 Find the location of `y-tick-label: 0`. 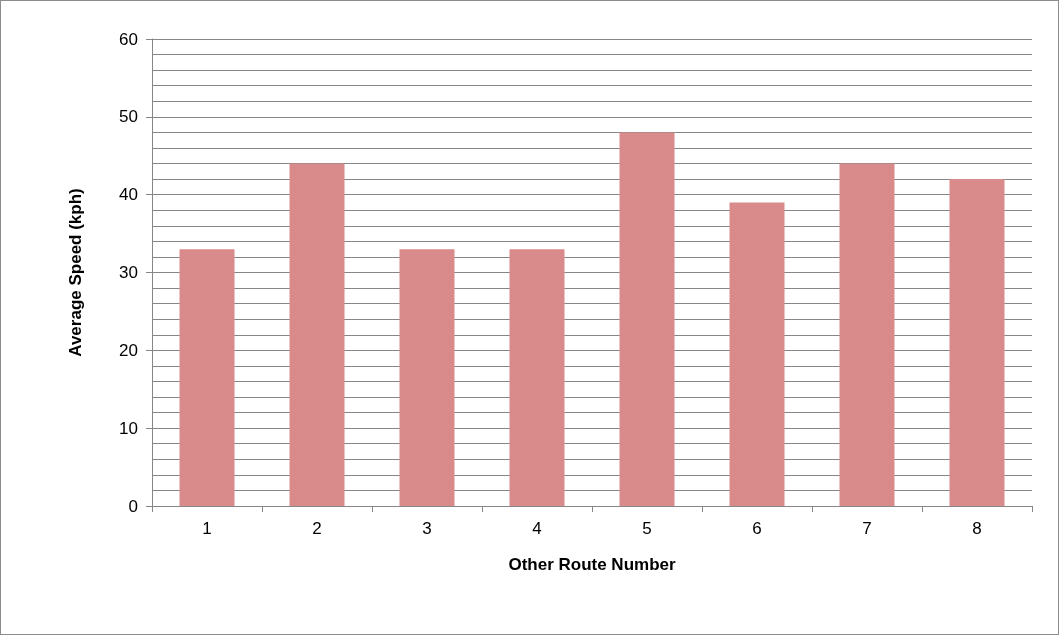

y-tick-label: 0 is located at coordinates (133, 506).